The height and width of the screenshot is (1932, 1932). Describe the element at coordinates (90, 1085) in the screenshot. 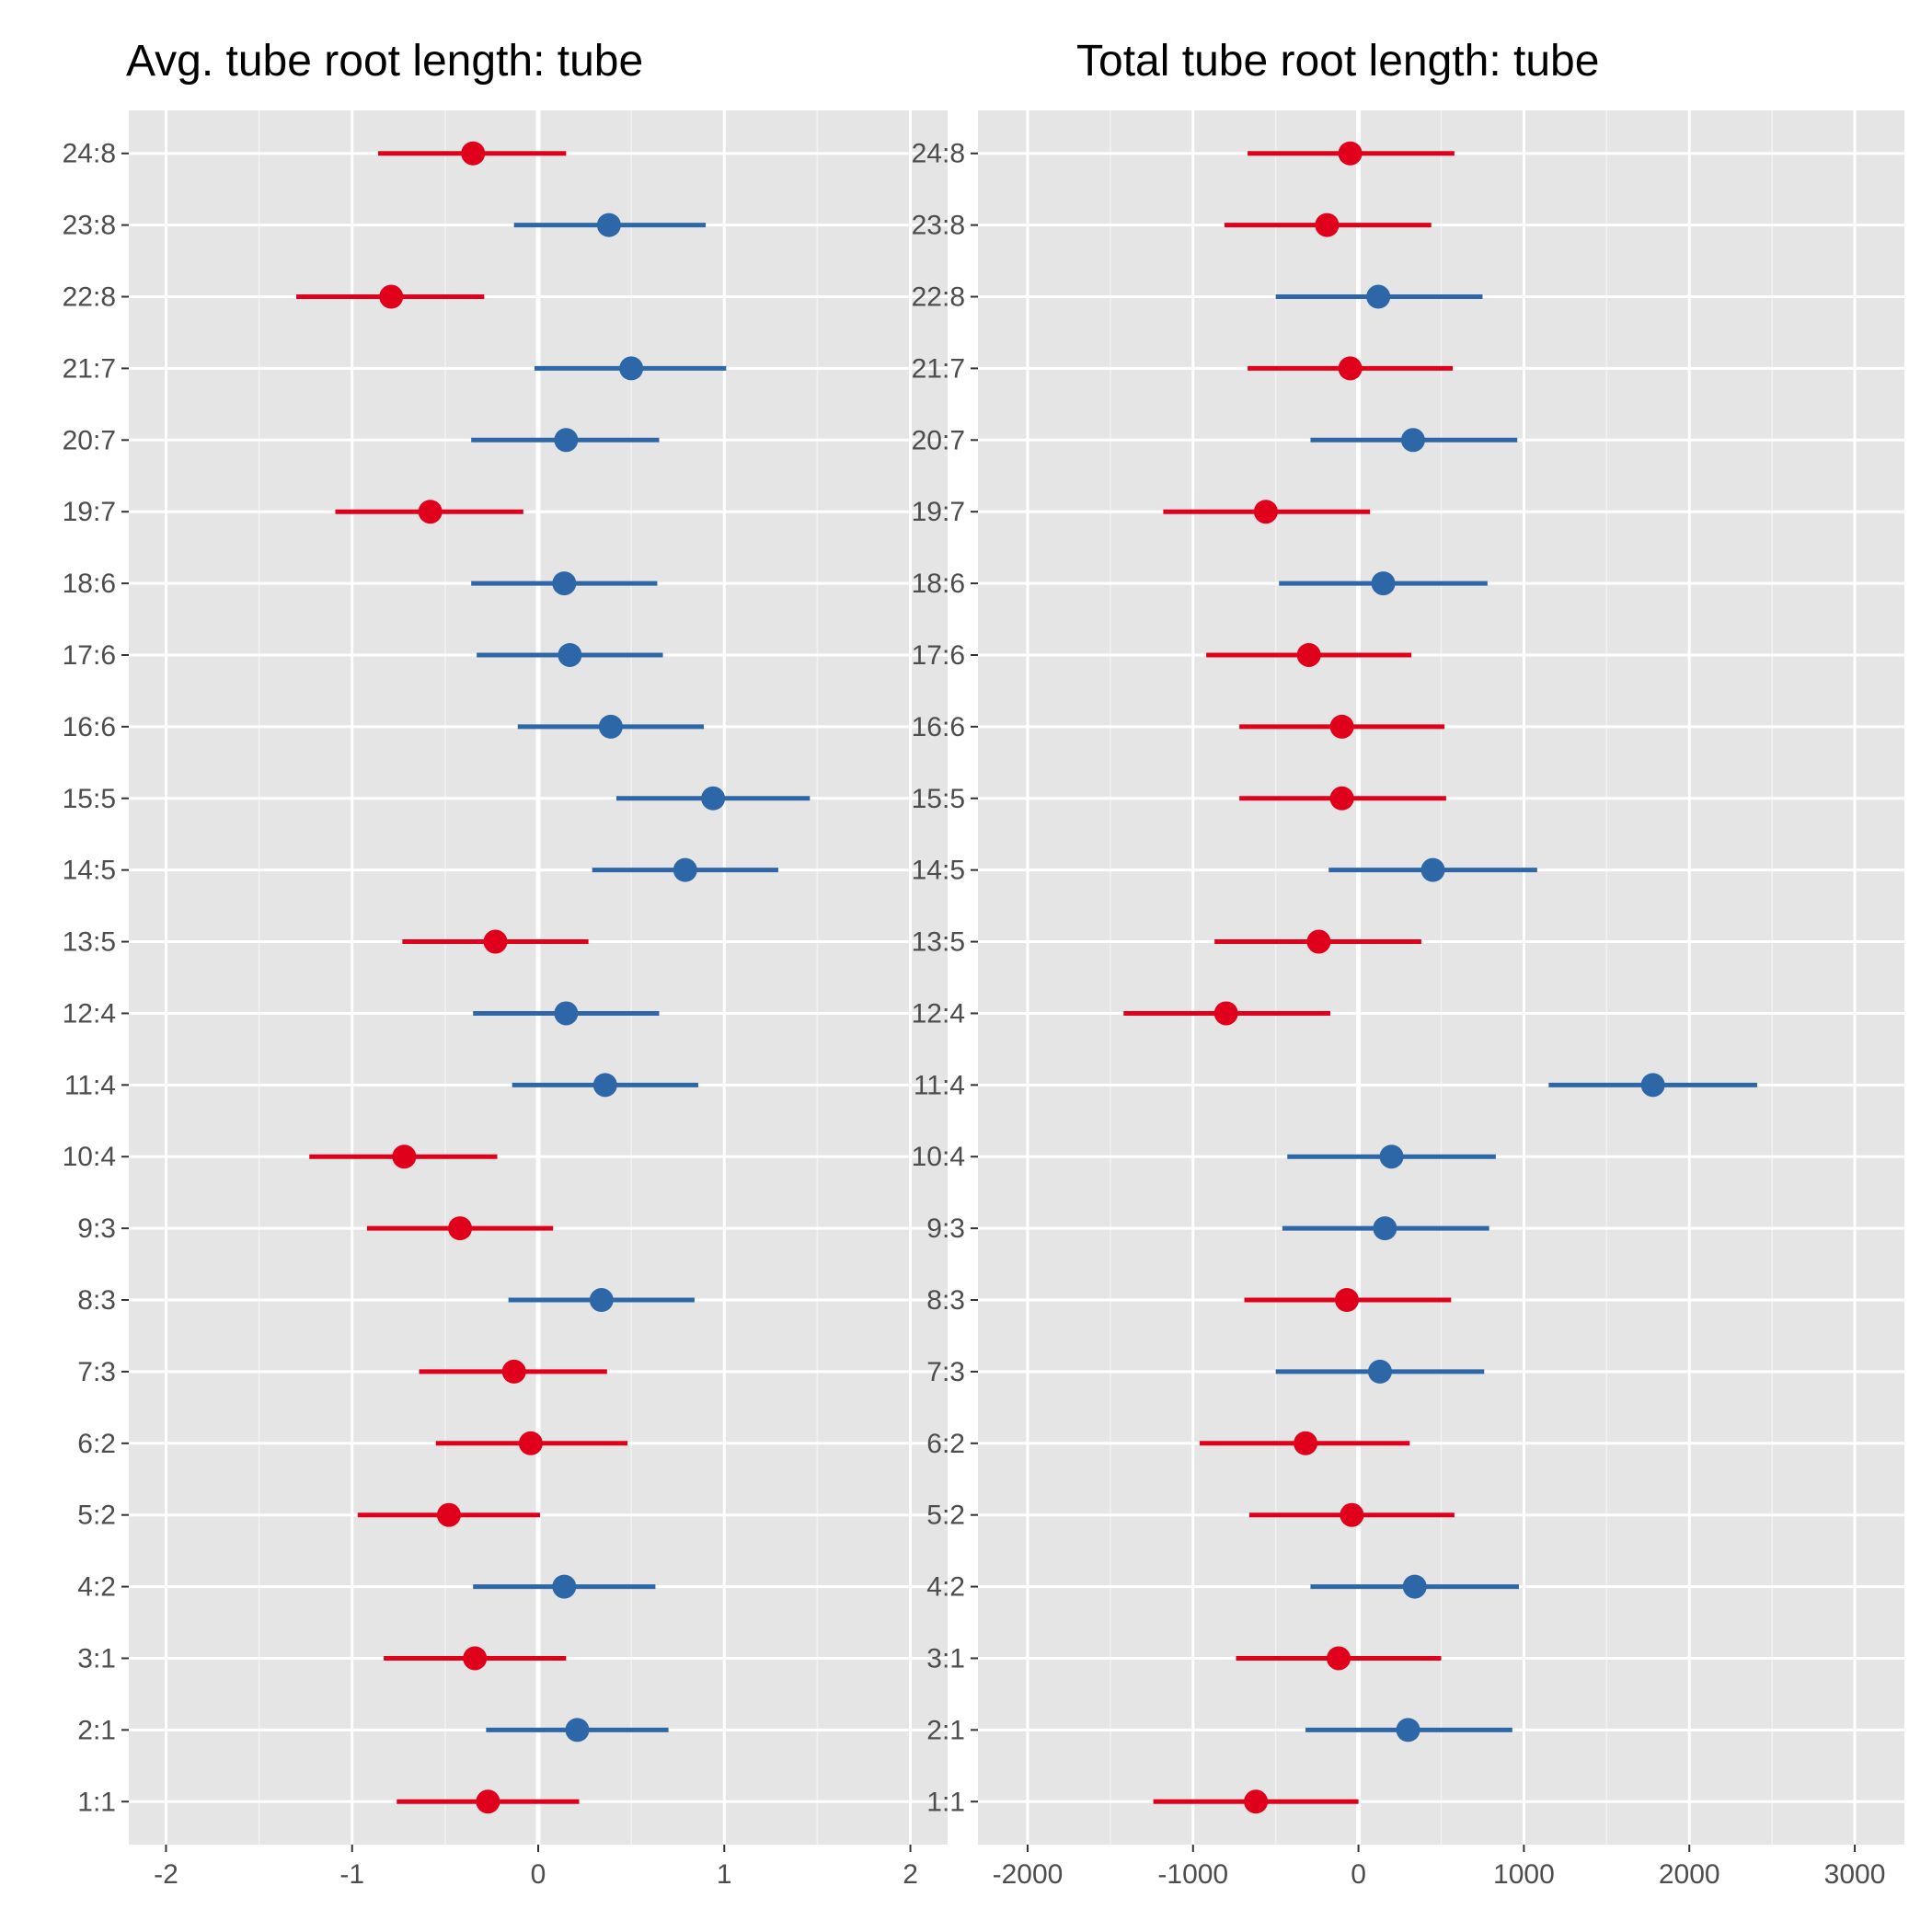

I see `y-tick-label: 11:4` at that location.